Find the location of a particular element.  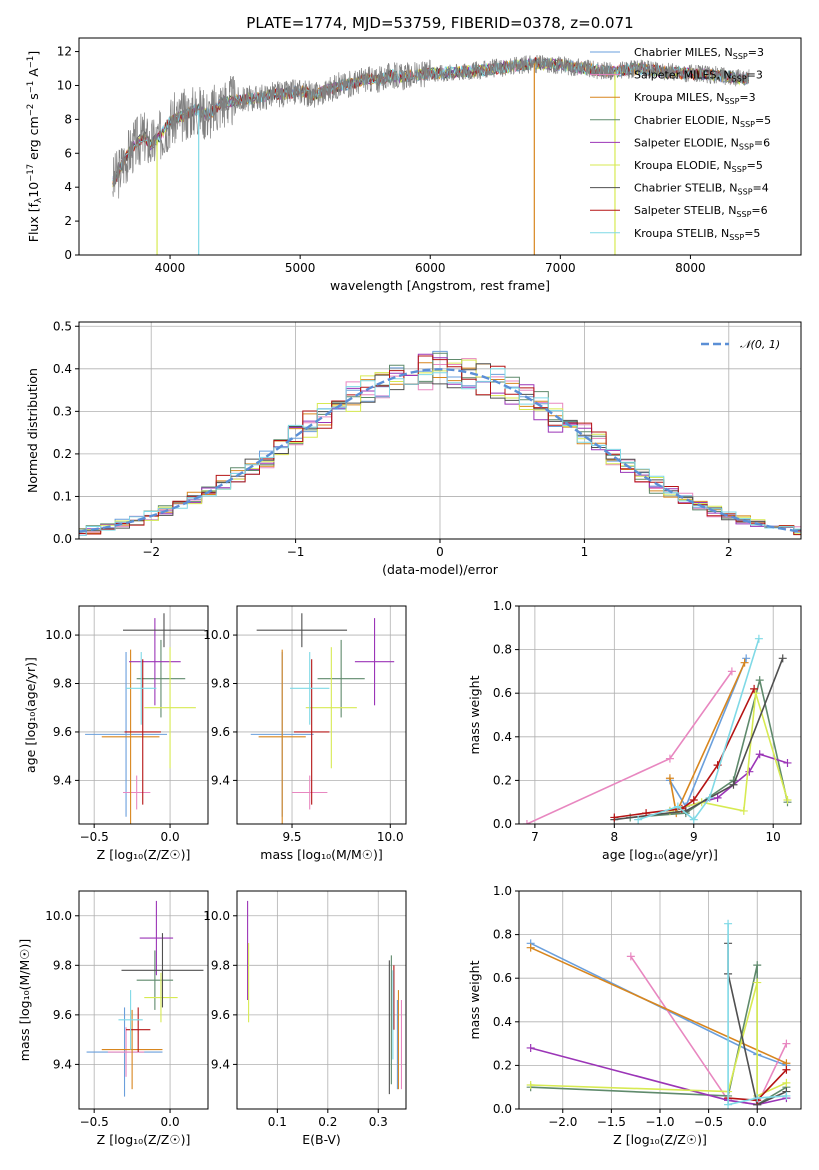

x-axis-label: Z [log₁₀(Z/Z☉)] is located at coordinates (144, 1139).